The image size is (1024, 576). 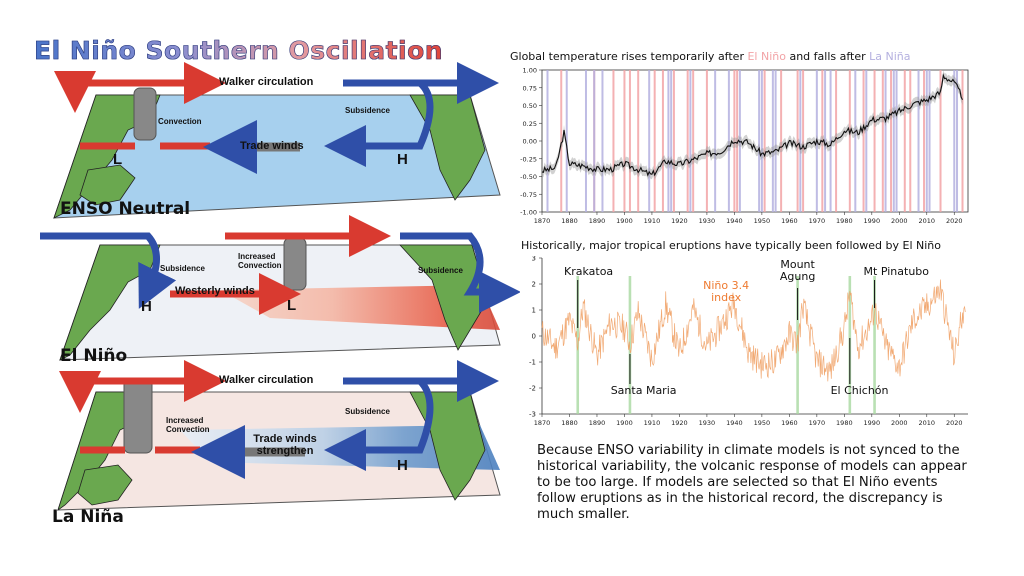 I want to click on y-tick-label: -0.25, so click(x=528, y=159).